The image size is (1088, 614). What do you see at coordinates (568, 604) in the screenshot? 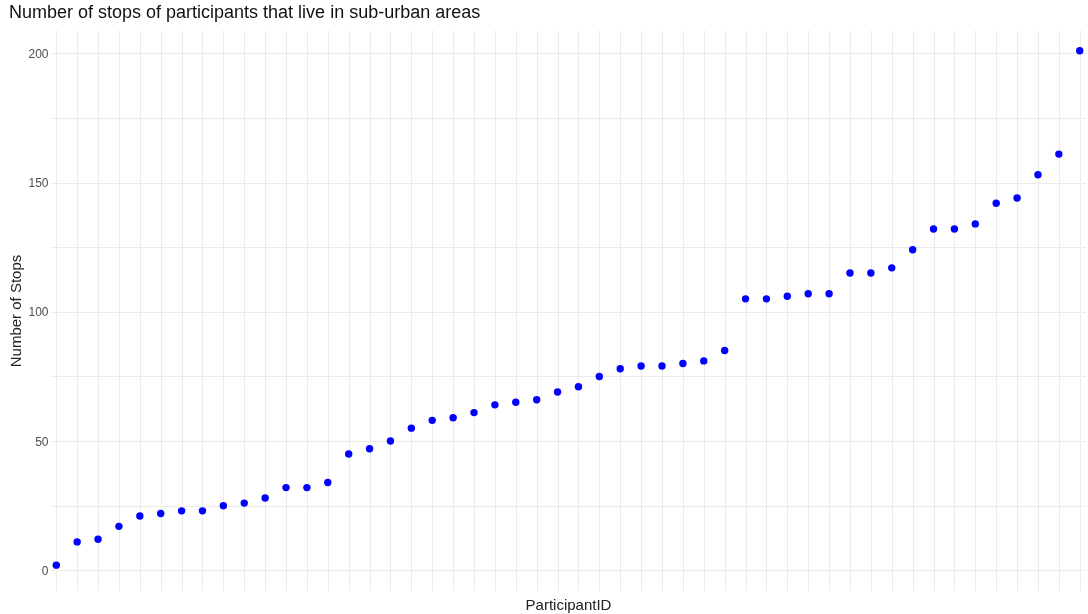
I see `x-axis-title: ParticipantID` at bounding box center [568, 604].